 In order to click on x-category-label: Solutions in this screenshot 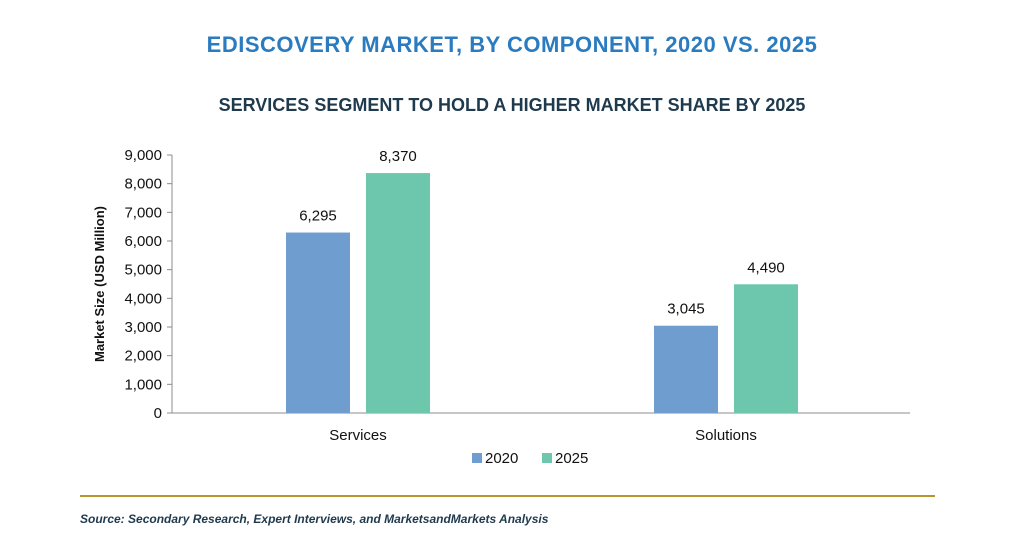, I will do `click(726, 435)`.